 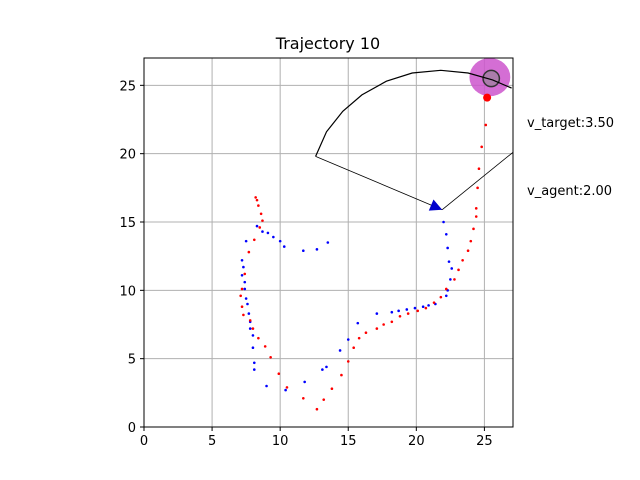 What do you see at coordinates (379, 183) in the screenshot?
I see `fov-edge-left` at bounding box center [379, 183].